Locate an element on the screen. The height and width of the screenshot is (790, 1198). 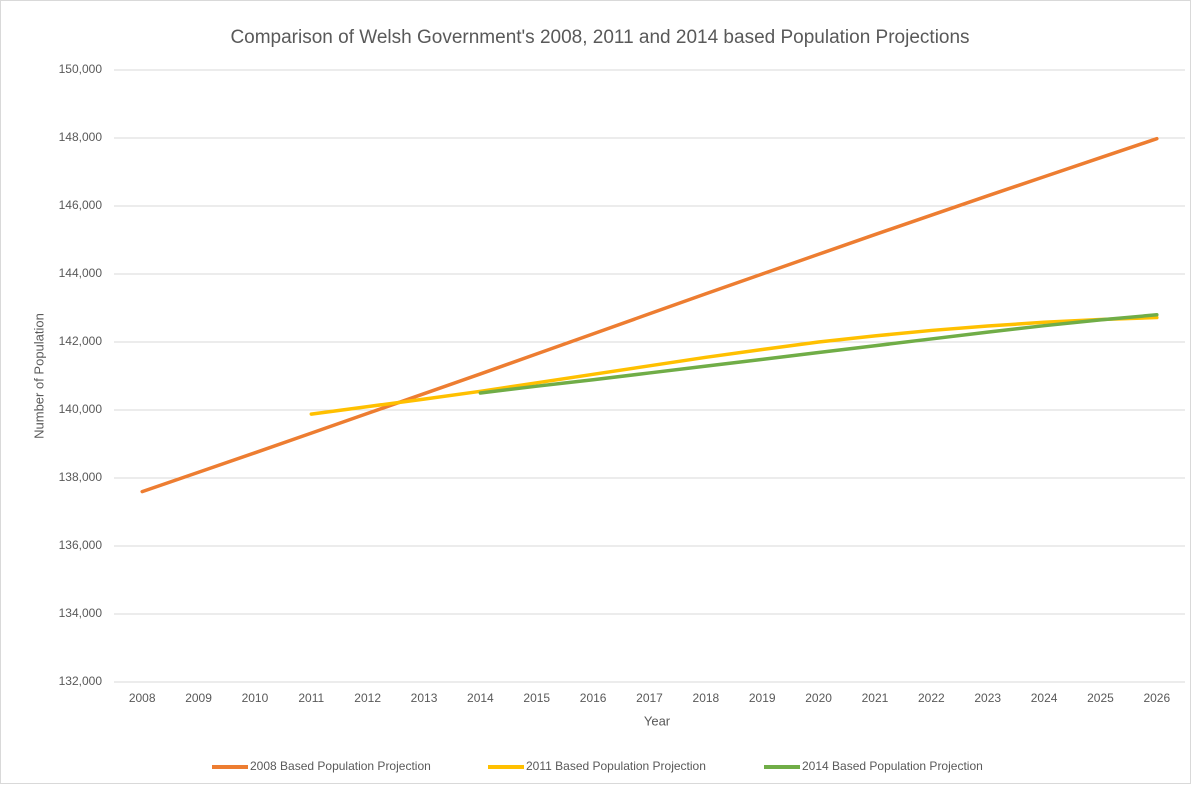
x-tick-label: 2021 is located at coordinates (875, 698).